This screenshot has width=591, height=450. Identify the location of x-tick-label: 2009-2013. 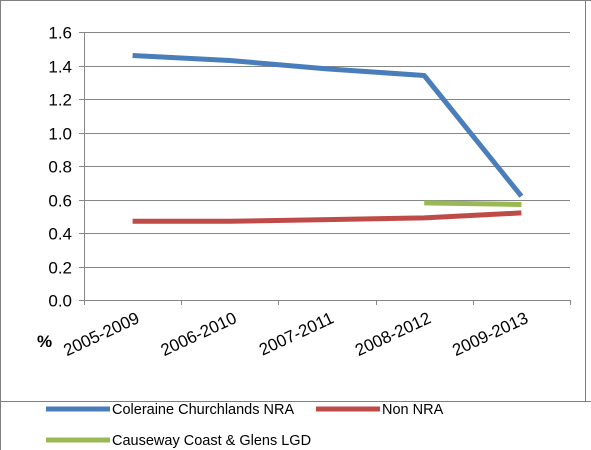
(490, 334).